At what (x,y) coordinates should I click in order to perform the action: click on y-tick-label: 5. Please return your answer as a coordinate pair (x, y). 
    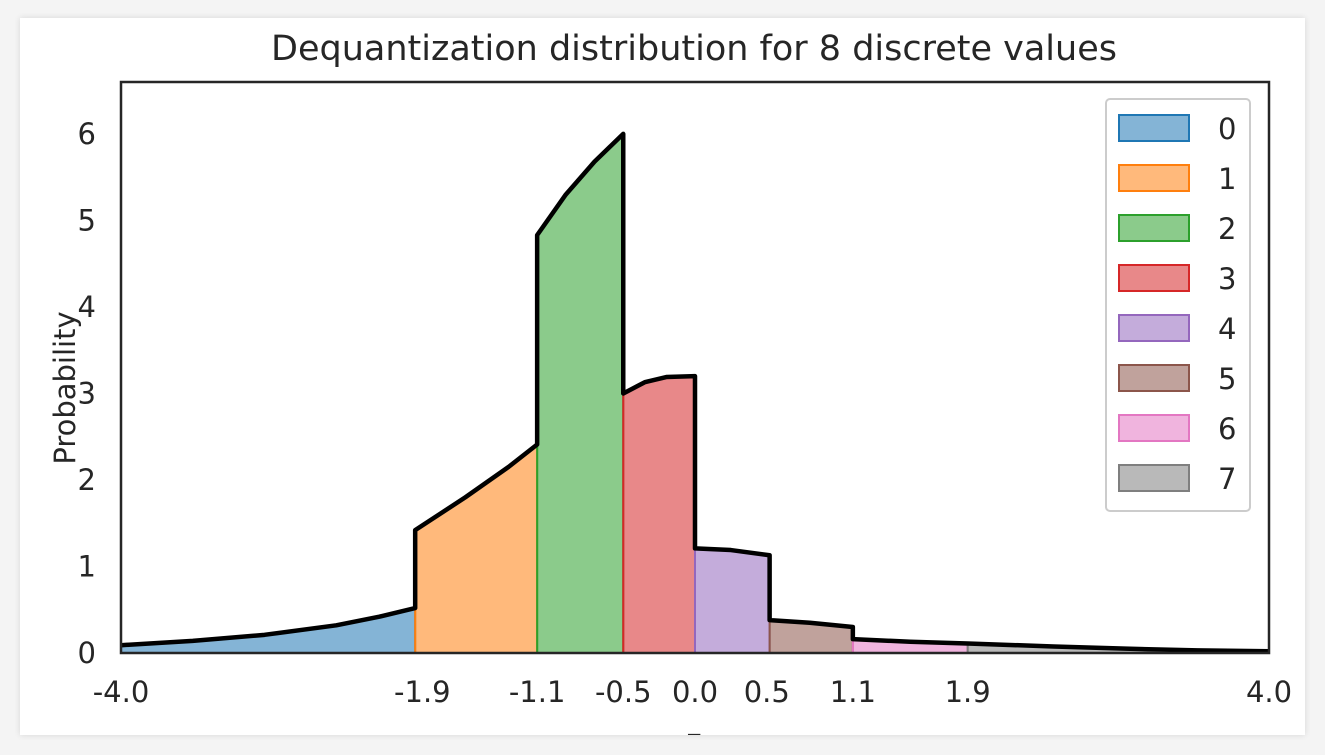
    Looking at the image, I should click on (87, 220).